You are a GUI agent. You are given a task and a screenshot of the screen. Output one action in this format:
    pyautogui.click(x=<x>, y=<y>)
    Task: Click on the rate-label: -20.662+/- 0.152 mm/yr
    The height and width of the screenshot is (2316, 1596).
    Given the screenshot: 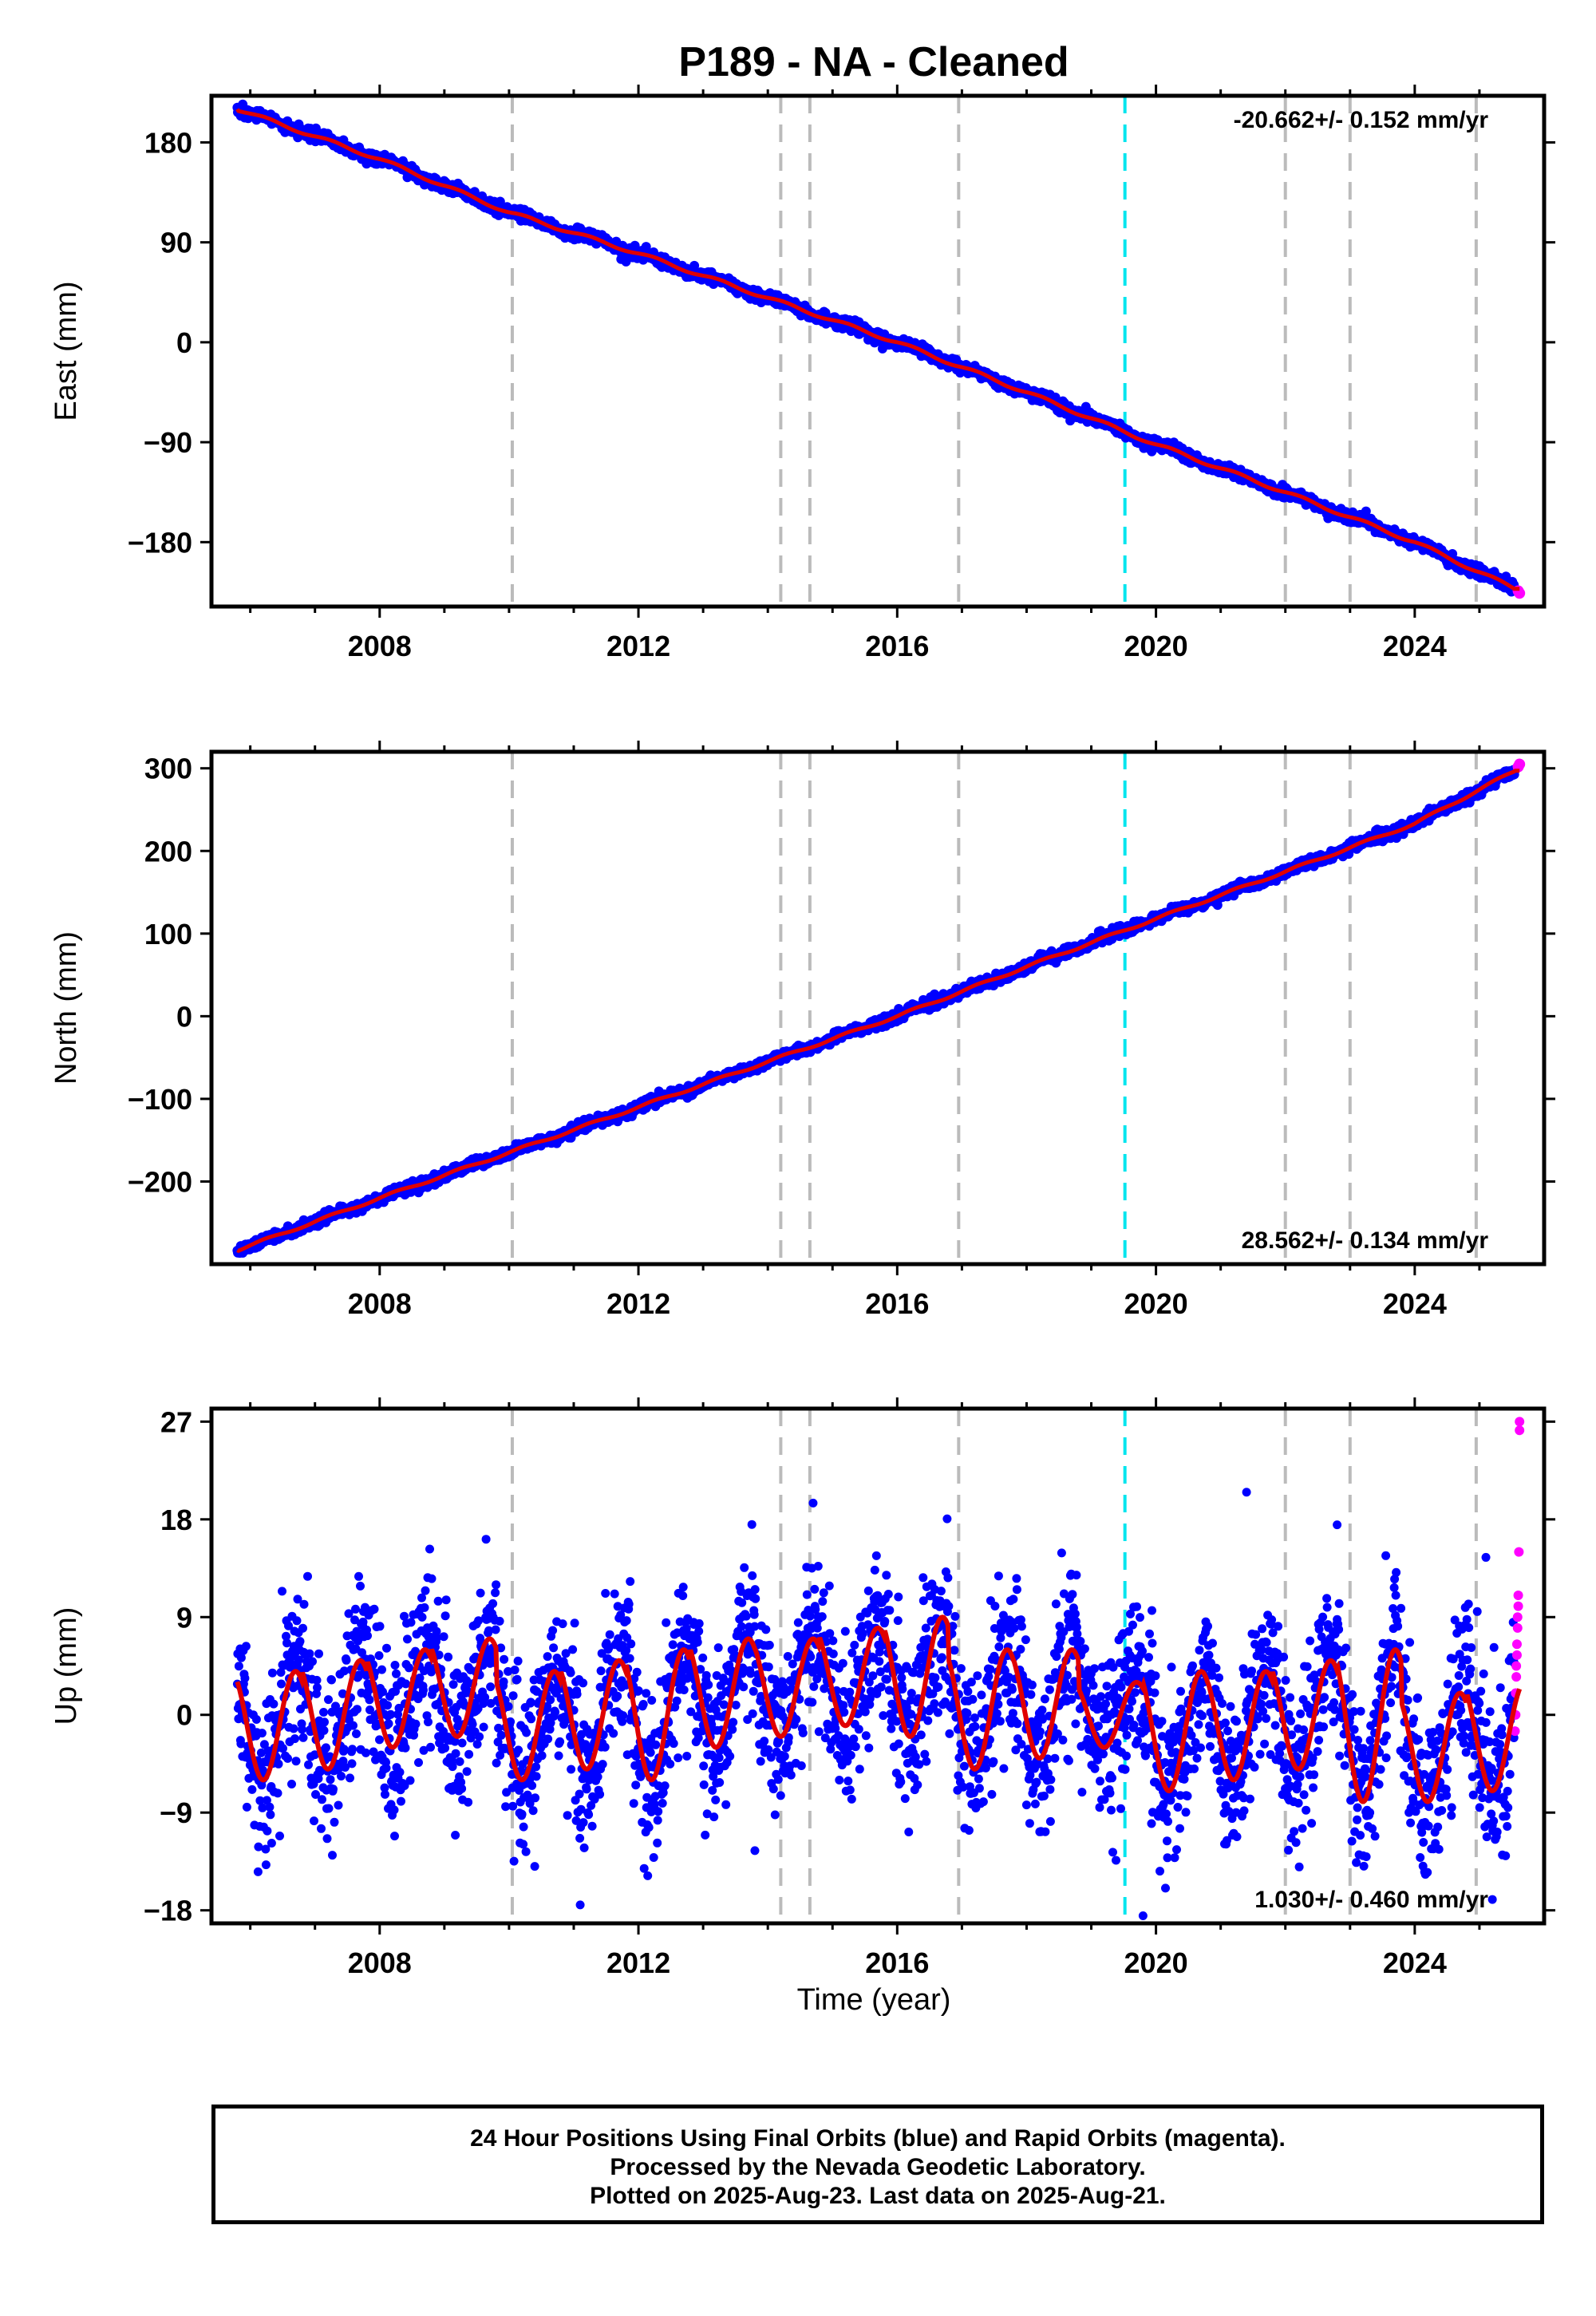 What is the action you would take?
    pyautogui.click(x=1361, y=120)
    